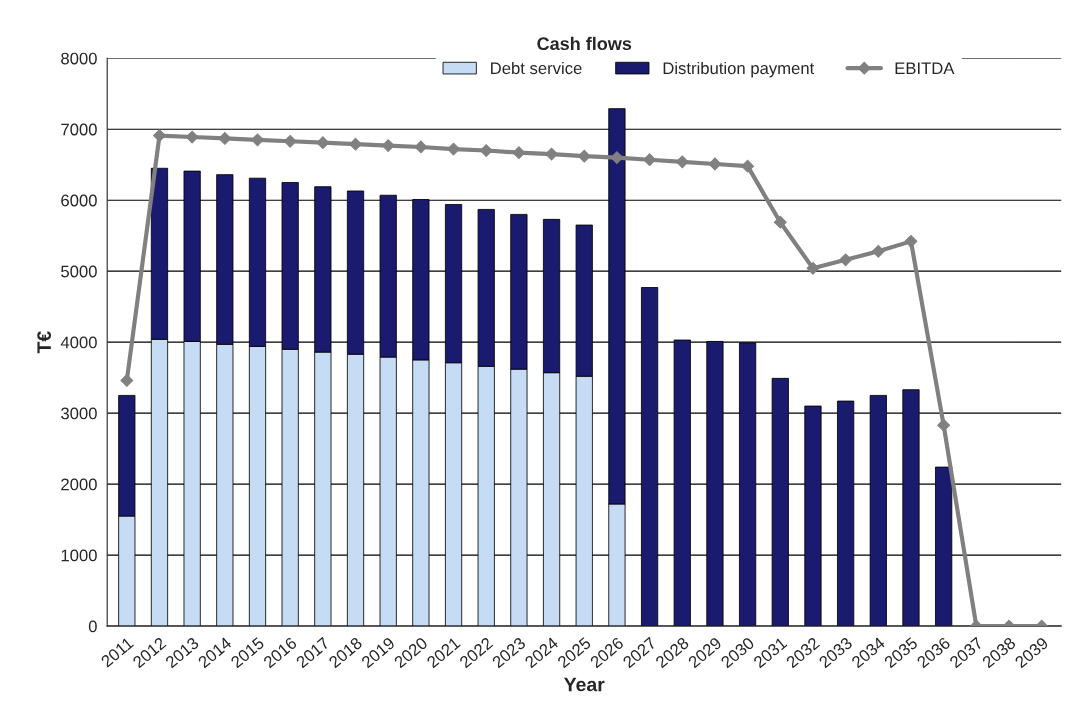  What do you see at coordinates (79, 484) in the screenshot?
I see `y-tick-label: 2000` at bounding box center [79, 484].